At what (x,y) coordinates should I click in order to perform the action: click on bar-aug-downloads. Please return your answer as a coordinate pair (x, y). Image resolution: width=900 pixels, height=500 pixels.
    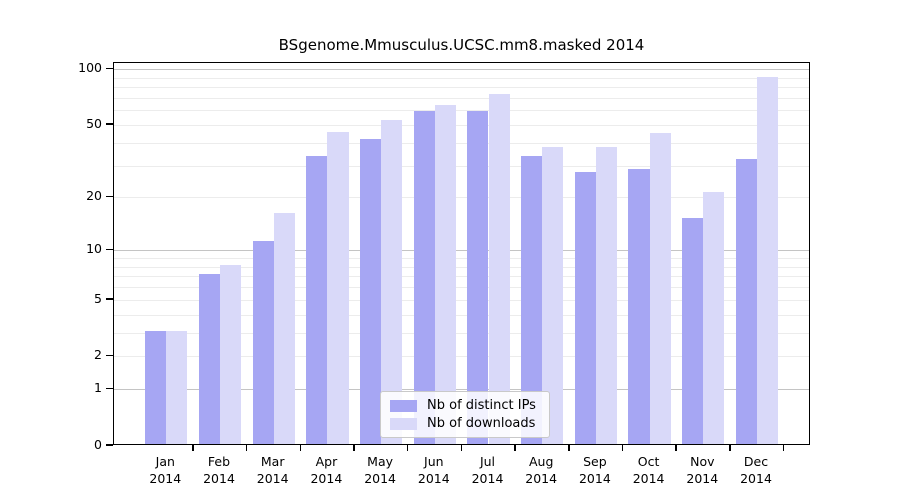
    Looking at the image, I should click on (553, 295).